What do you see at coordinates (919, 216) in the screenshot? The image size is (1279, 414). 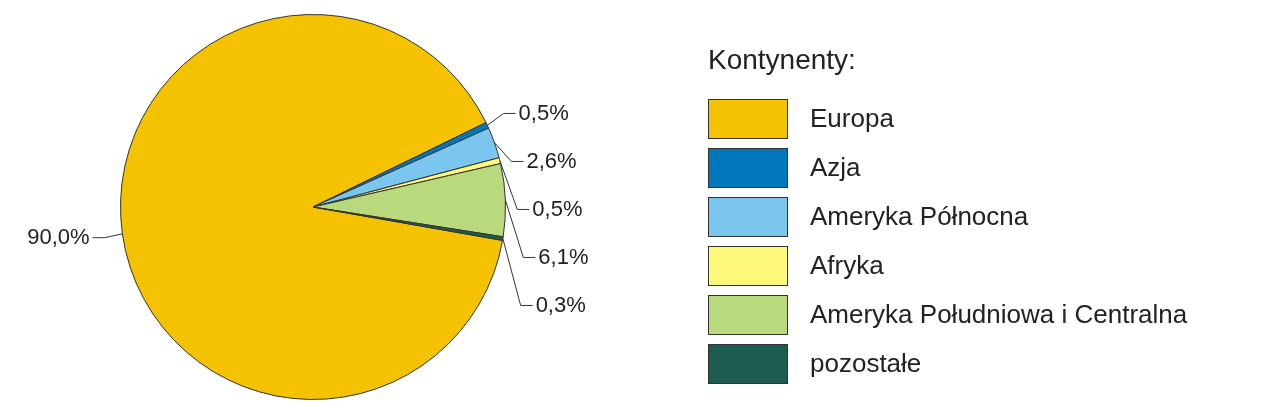 I see `legend-label: Ameryka Północna` at bounding box center [919, 216].